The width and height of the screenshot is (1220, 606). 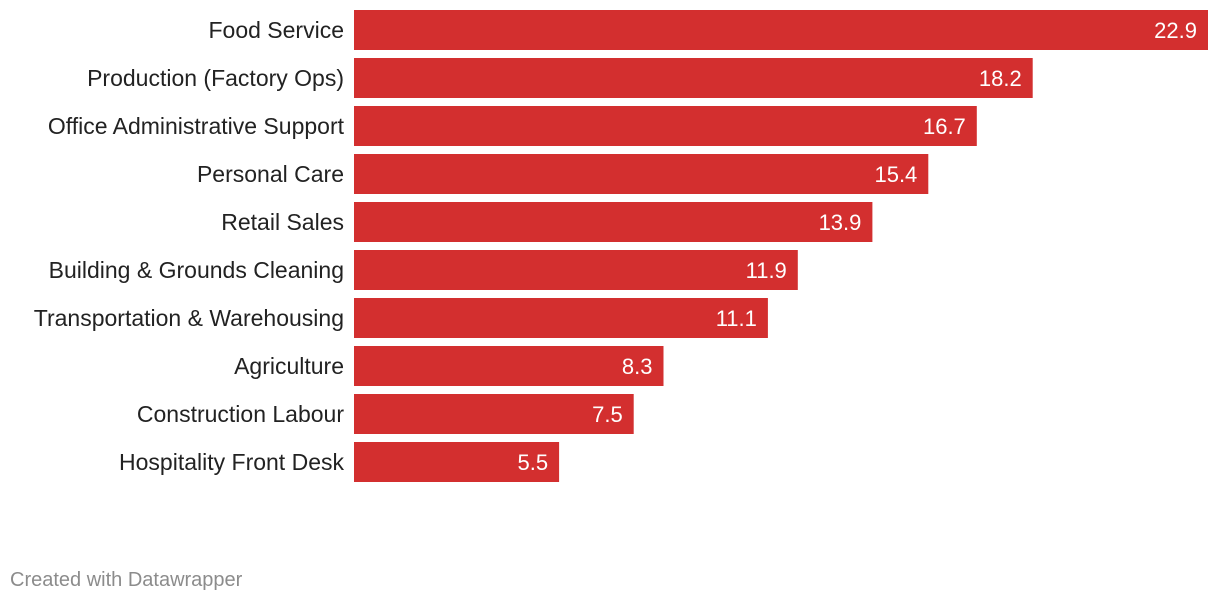 What do you see at coordinates (231, 462) in the screenshot?
I see `category-label-9: Hospitality Front Desk` at bounding box center [231, 462].